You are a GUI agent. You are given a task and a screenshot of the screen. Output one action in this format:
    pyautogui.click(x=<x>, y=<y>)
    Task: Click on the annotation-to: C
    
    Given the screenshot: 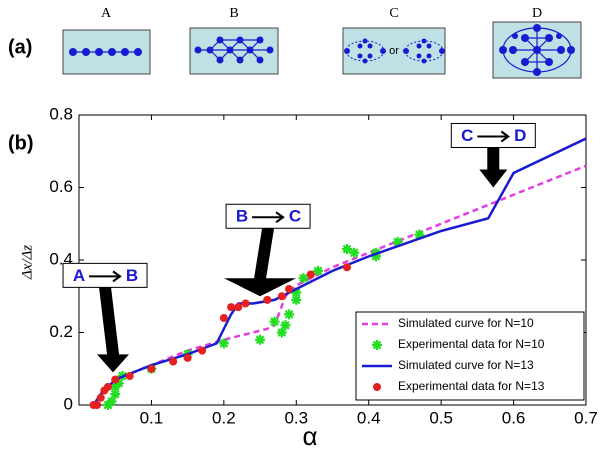 What is the action you would take?
    pyautogui.click(x=295, y=216)
    